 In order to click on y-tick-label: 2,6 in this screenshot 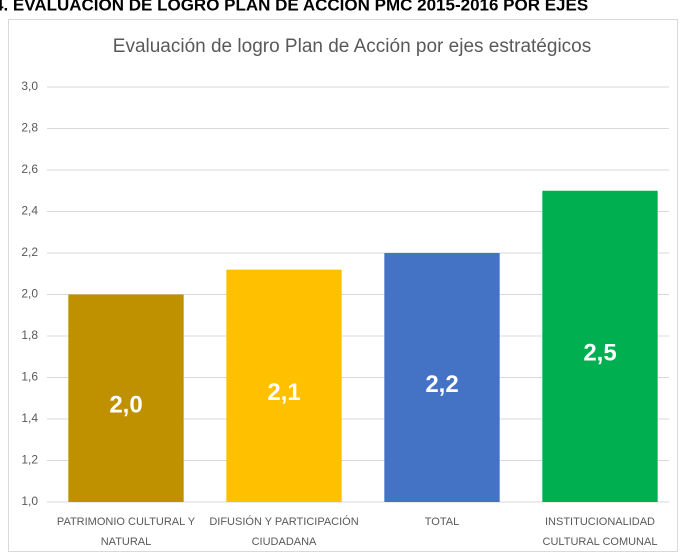, I will do `click(29, 169)`.